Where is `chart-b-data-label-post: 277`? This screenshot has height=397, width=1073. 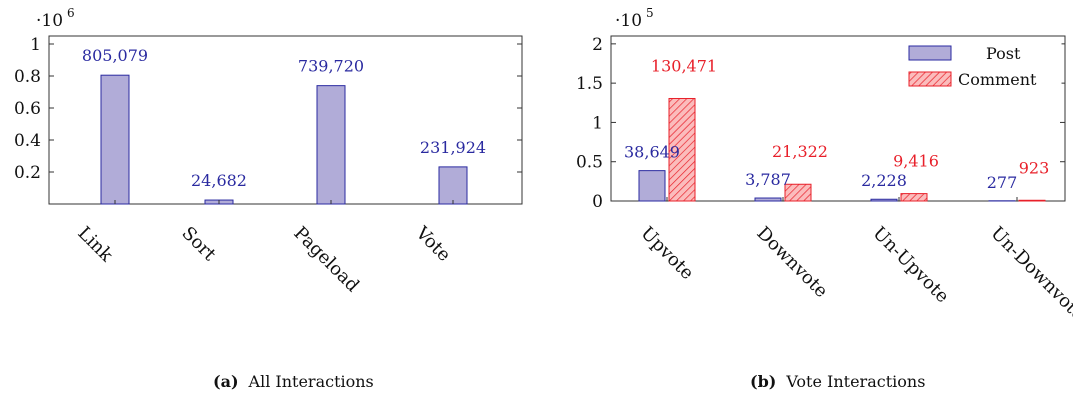
chart-b-data-label-post: 277 is located at coordinates (1002, 182).